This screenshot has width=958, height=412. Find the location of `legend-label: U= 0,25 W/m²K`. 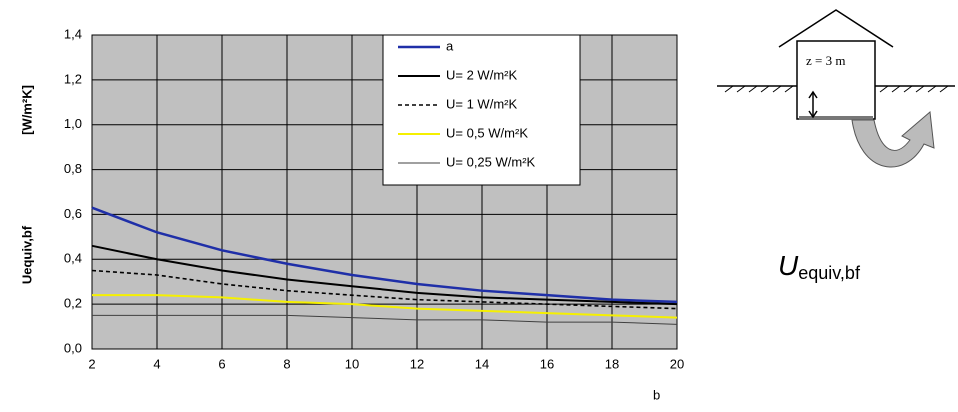

legend-label: U= 0,25 W/m²K is located at coordinates (491, 161).